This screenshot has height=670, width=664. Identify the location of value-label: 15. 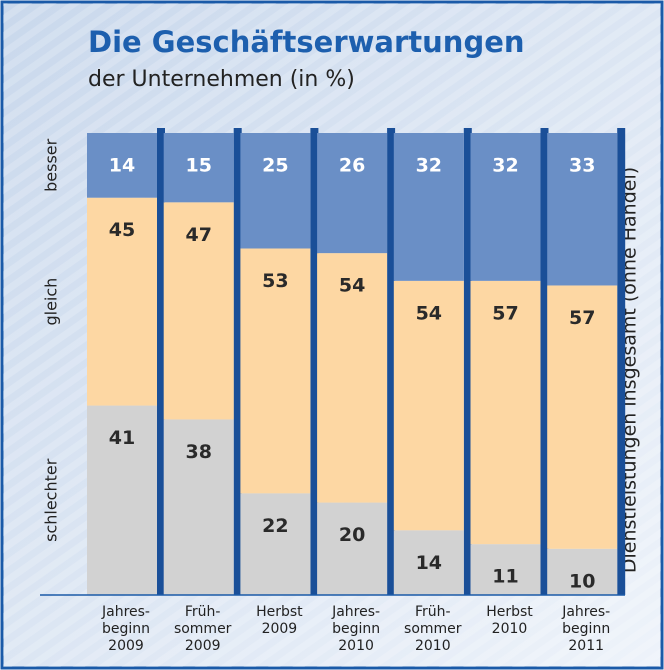
(198, 166).